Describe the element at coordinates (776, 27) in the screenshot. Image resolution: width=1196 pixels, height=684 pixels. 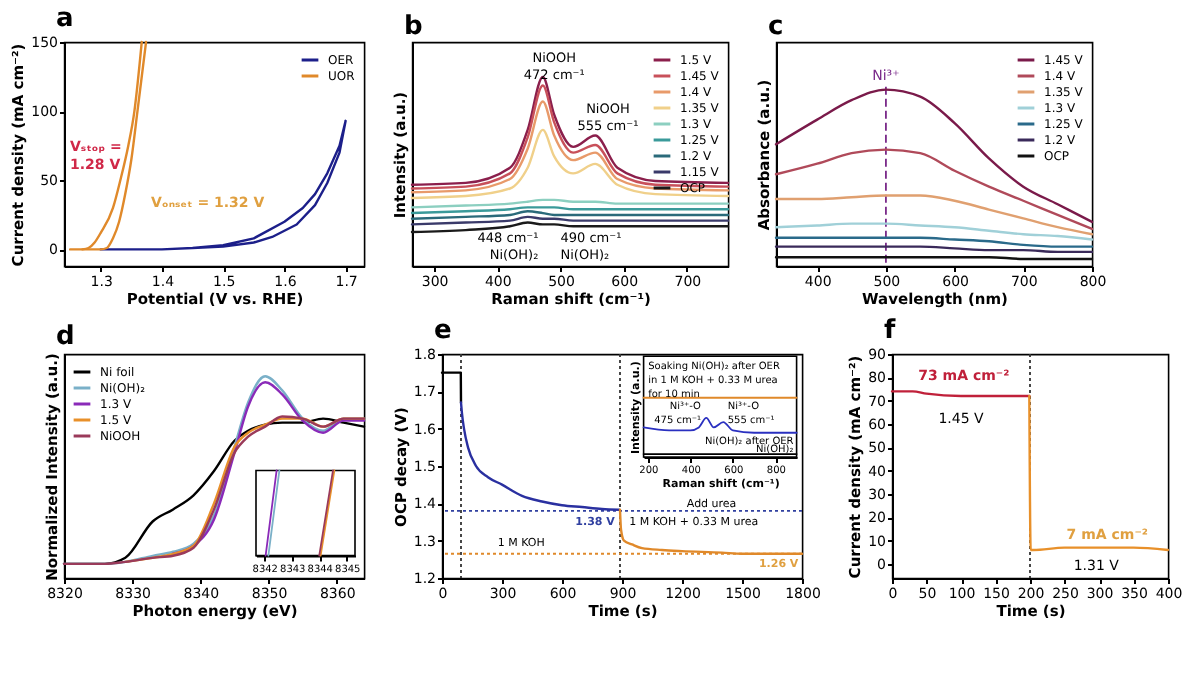
I see `chart-title: c` at that location.